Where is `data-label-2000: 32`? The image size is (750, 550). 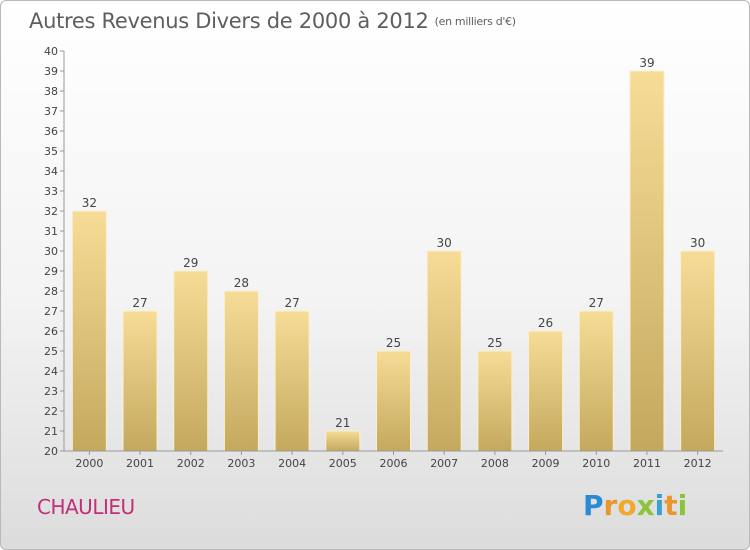 data-label-2000: 32 is located at coordinates (89, 203).